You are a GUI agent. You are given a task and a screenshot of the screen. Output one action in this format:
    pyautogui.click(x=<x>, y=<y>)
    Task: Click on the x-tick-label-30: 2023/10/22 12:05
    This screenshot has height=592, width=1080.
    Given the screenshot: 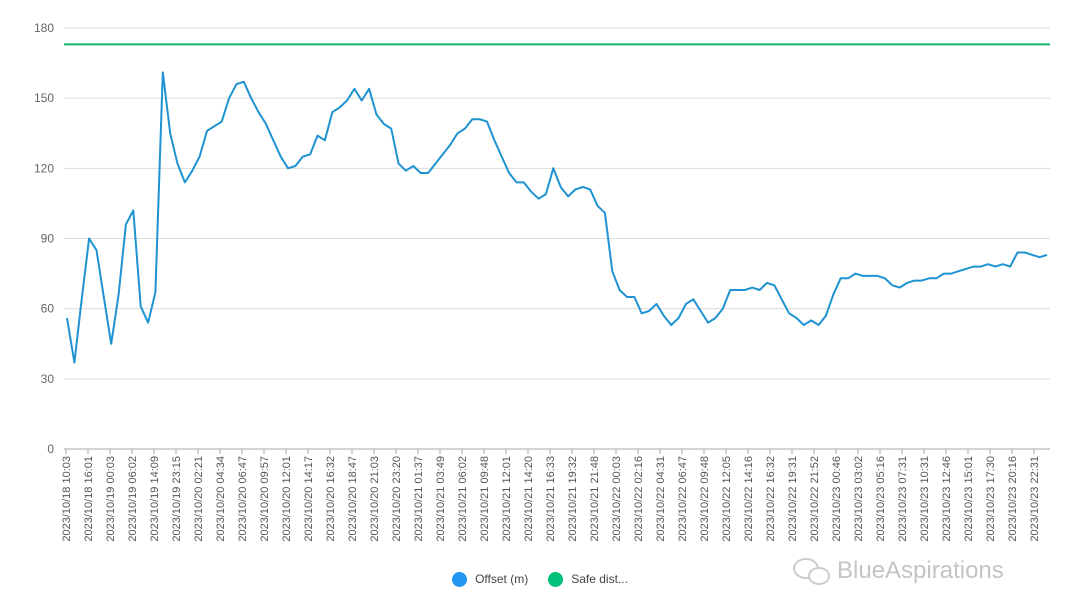 What is the action you would take?
    pyautogui.click(x=727, y=499)
    